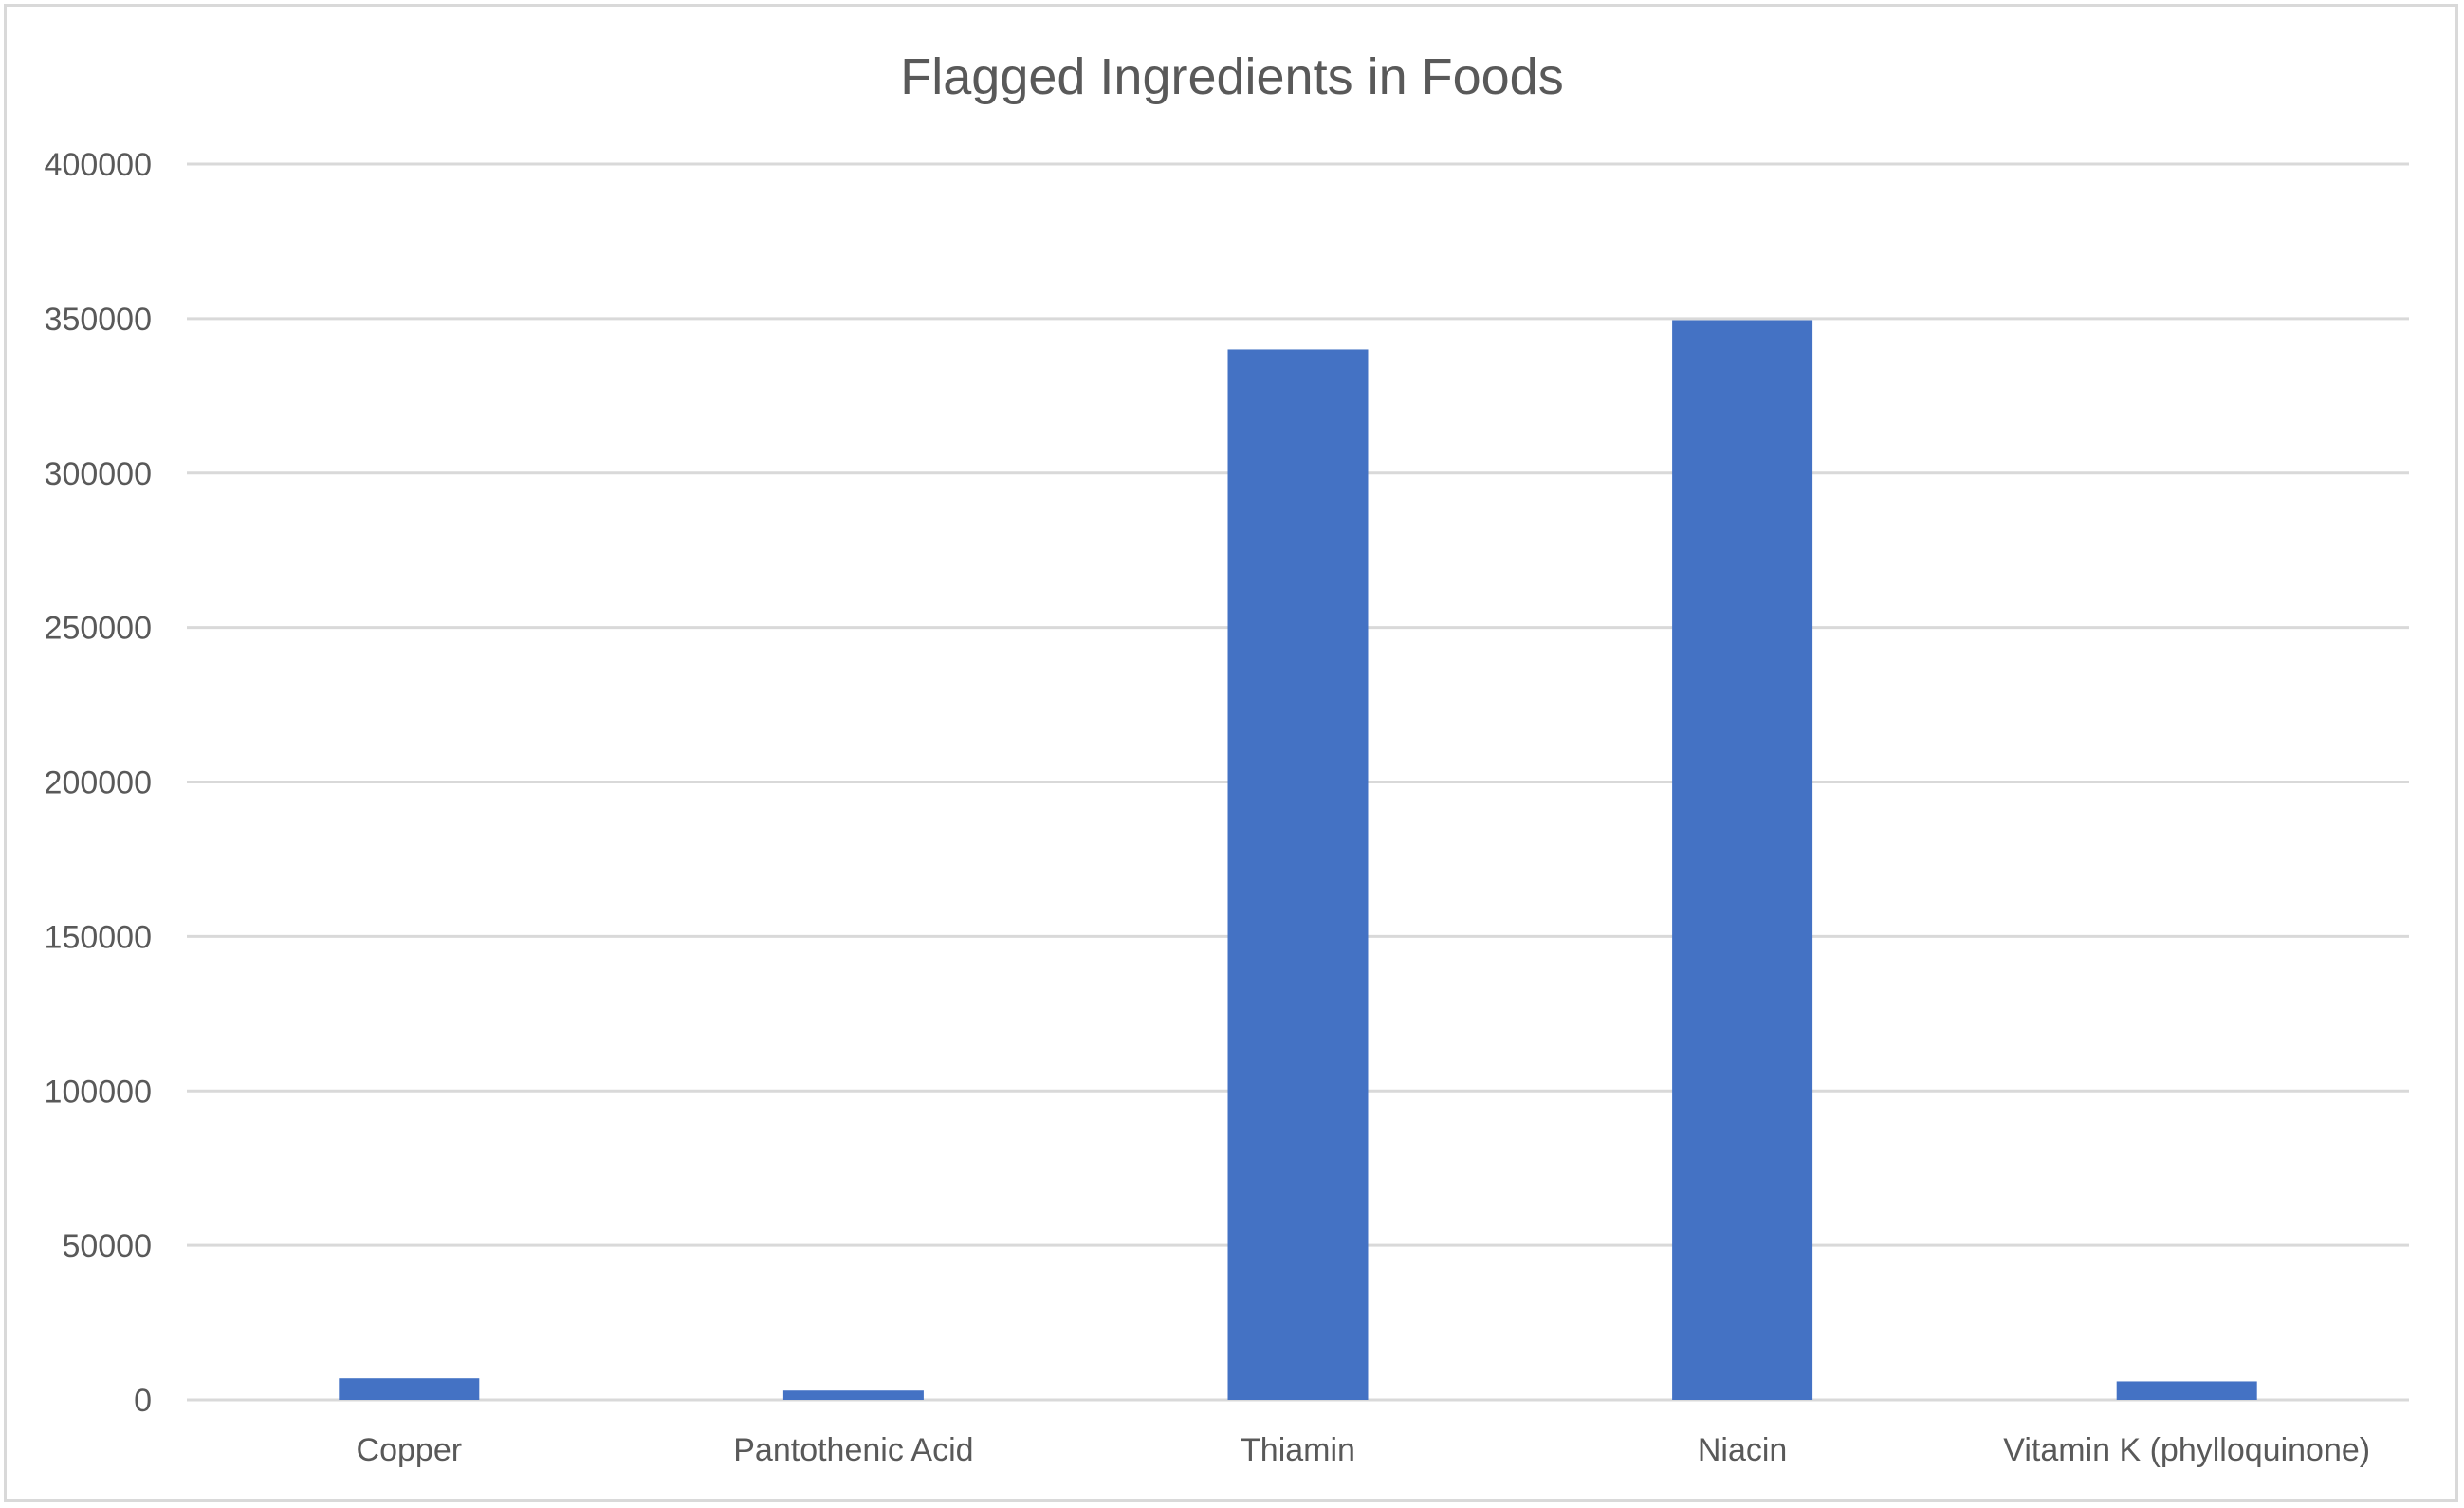 This screenshot has height=1508, width=2464. What do you see at coordinates (98, 937) in the screenshot?
I see `y-tick-label: 150000` at bounding box center [98, 937].